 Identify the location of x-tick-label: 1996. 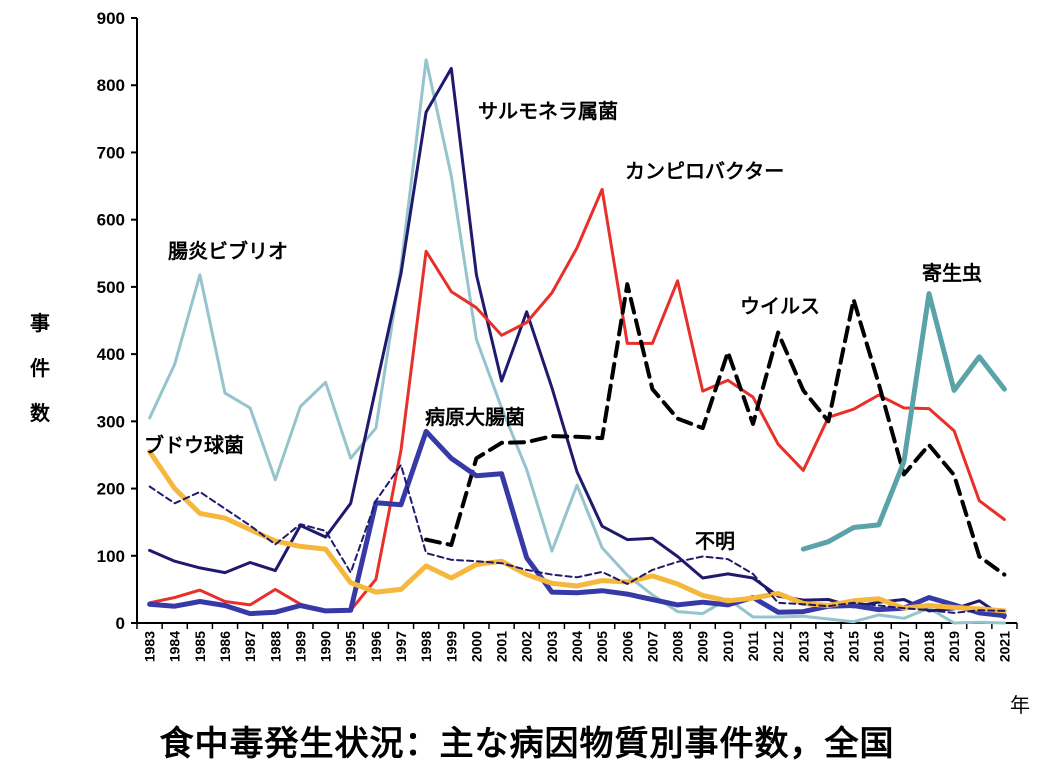
(376, 646).